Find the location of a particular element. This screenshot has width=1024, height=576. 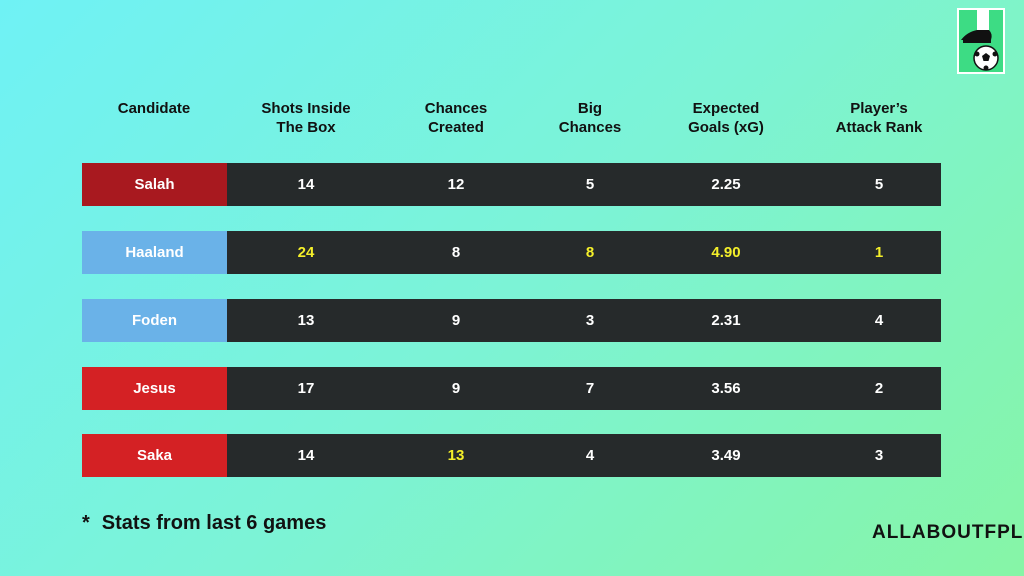

footnote-star: * is located at coordinates (86, 523).